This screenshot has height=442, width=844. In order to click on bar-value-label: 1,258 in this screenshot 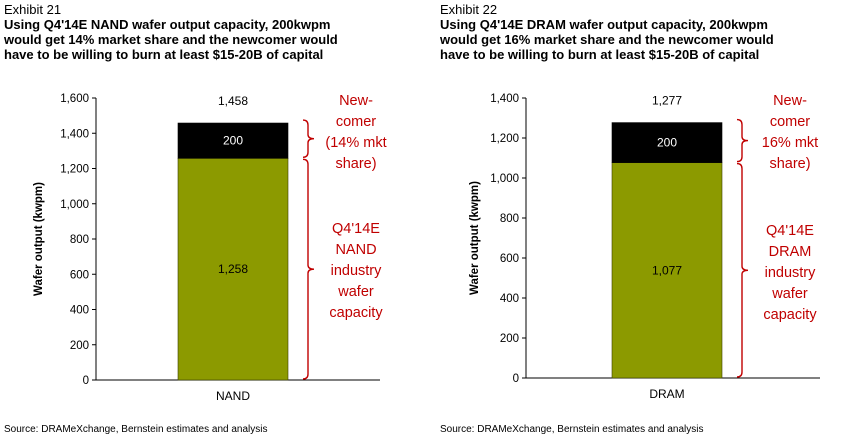, I will do `click(233, 269)`.